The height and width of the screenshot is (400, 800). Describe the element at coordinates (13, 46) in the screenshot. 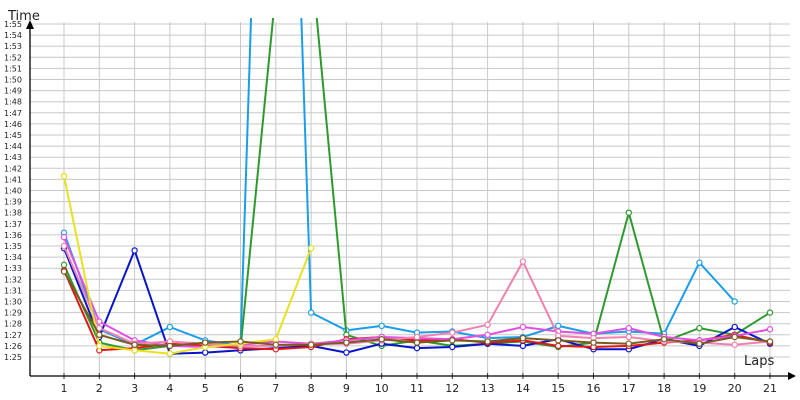

I see `y-tick-label: 1:53` at that location.